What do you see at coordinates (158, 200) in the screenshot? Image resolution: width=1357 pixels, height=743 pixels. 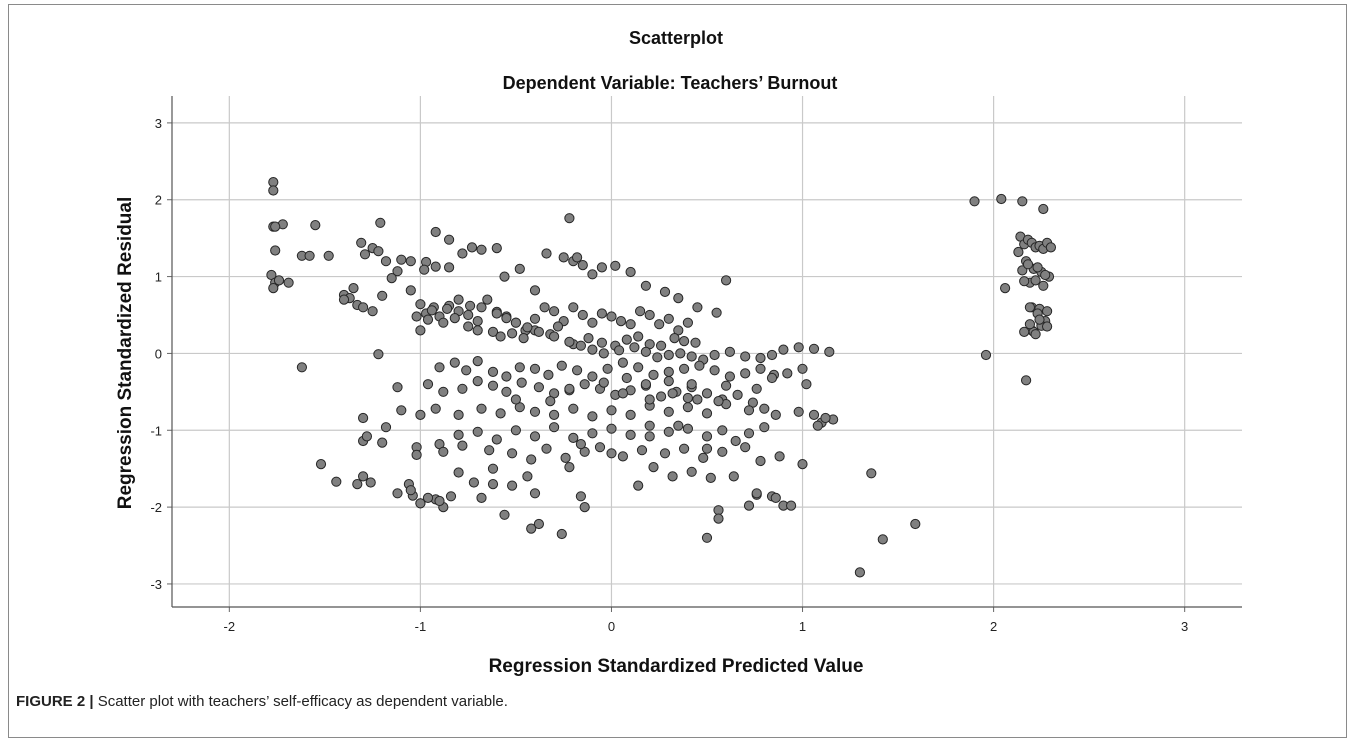 I see `y-tick-label: 2` at bounding box center [158, 200].